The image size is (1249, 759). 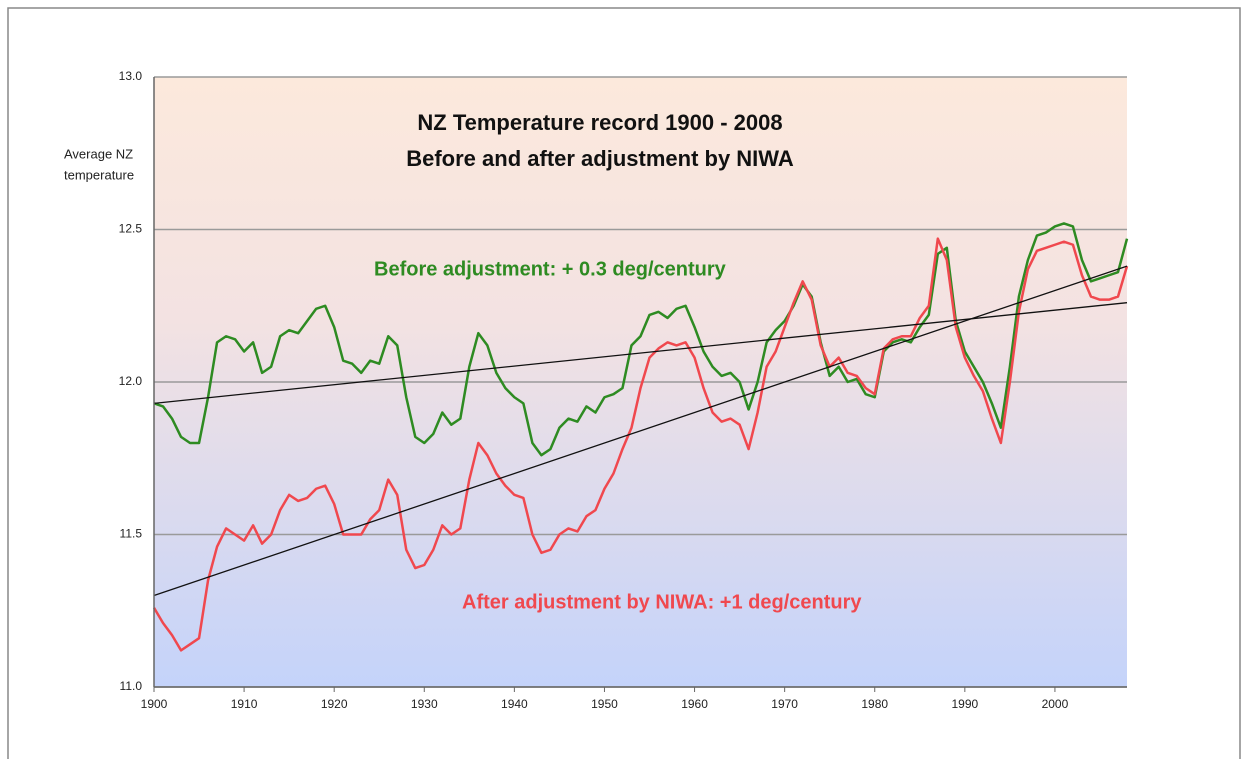 I want to click on x-tick-label: 1940, so click(x=514, y=704).